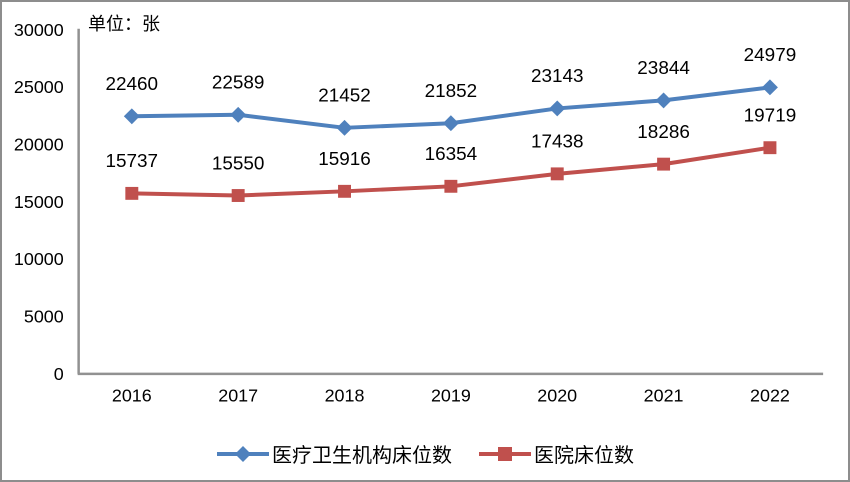 The height and width of the screenshot is (482, 850). Describe the element at coordinates (243, 453) in the screenshot. I see `diamond-legend-marker-icon` at that location.